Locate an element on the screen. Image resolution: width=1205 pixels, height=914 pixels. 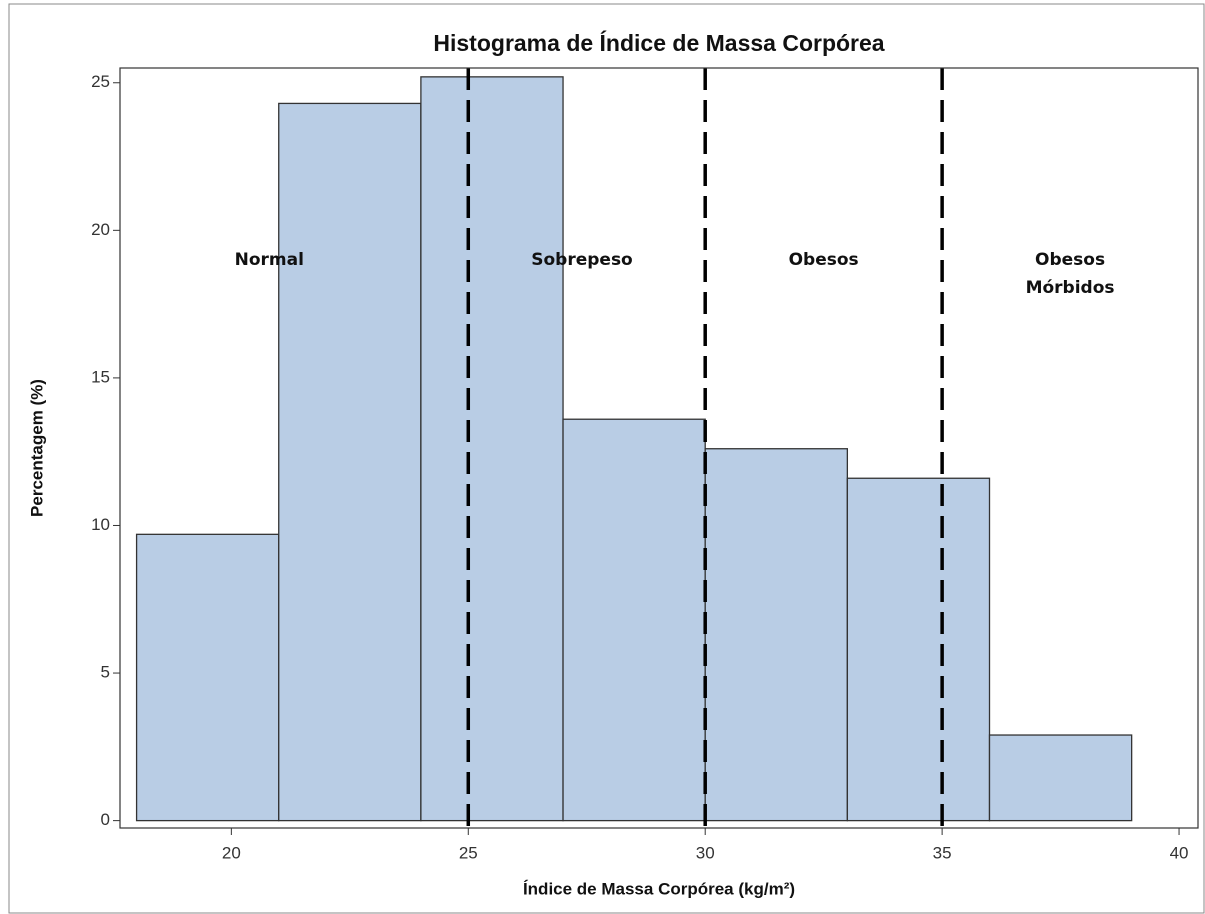
y-tick-label: 25 is located at coordinates (100, 81).